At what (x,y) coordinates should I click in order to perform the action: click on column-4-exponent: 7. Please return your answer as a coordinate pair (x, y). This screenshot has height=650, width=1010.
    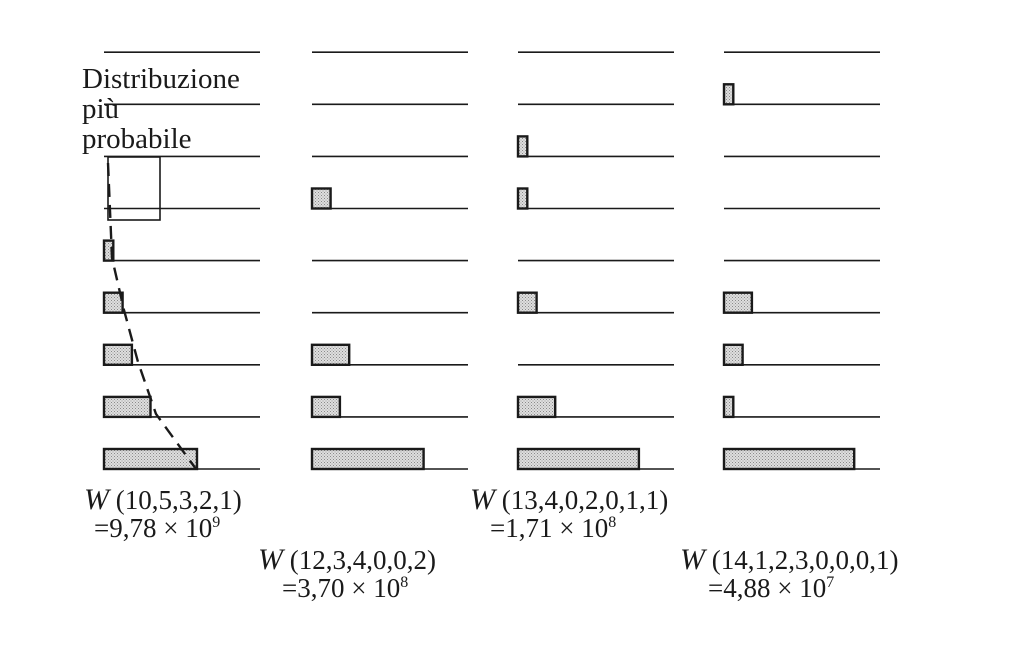
    Looking at the image, I should click on (830, 582).